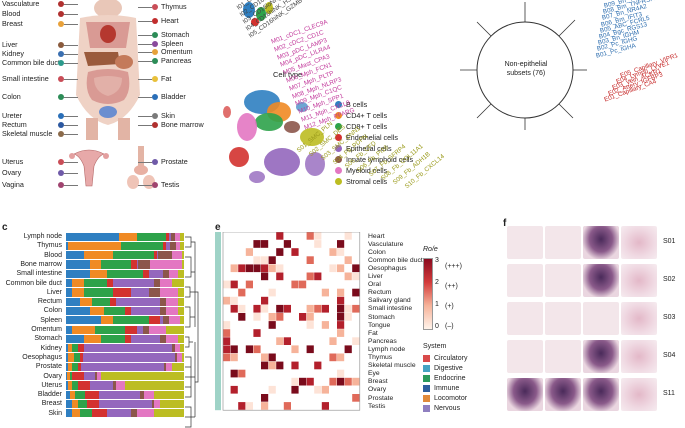 This screenshot has height=428, width=685. What do you see at coordinates (170, 184) in the screenshot?
I see `organ-label: Testis` at bounding box center [170, 184].